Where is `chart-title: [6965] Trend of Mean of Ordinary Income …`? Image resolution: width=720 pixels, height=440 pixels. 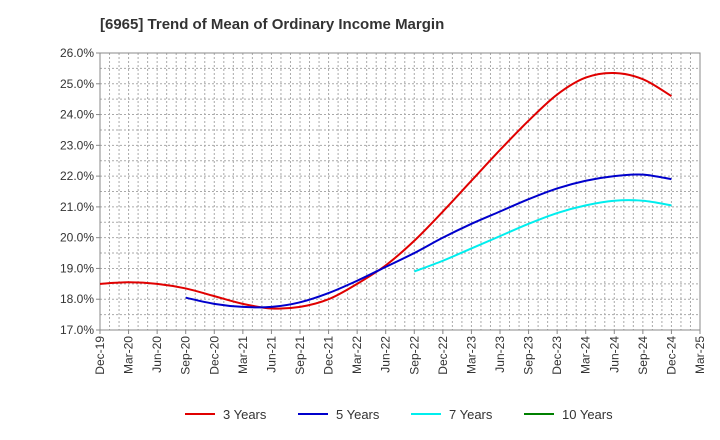
chart-title: [6965] Trend of Mean of Ordinary Income … is located at coordinates (272, 24).